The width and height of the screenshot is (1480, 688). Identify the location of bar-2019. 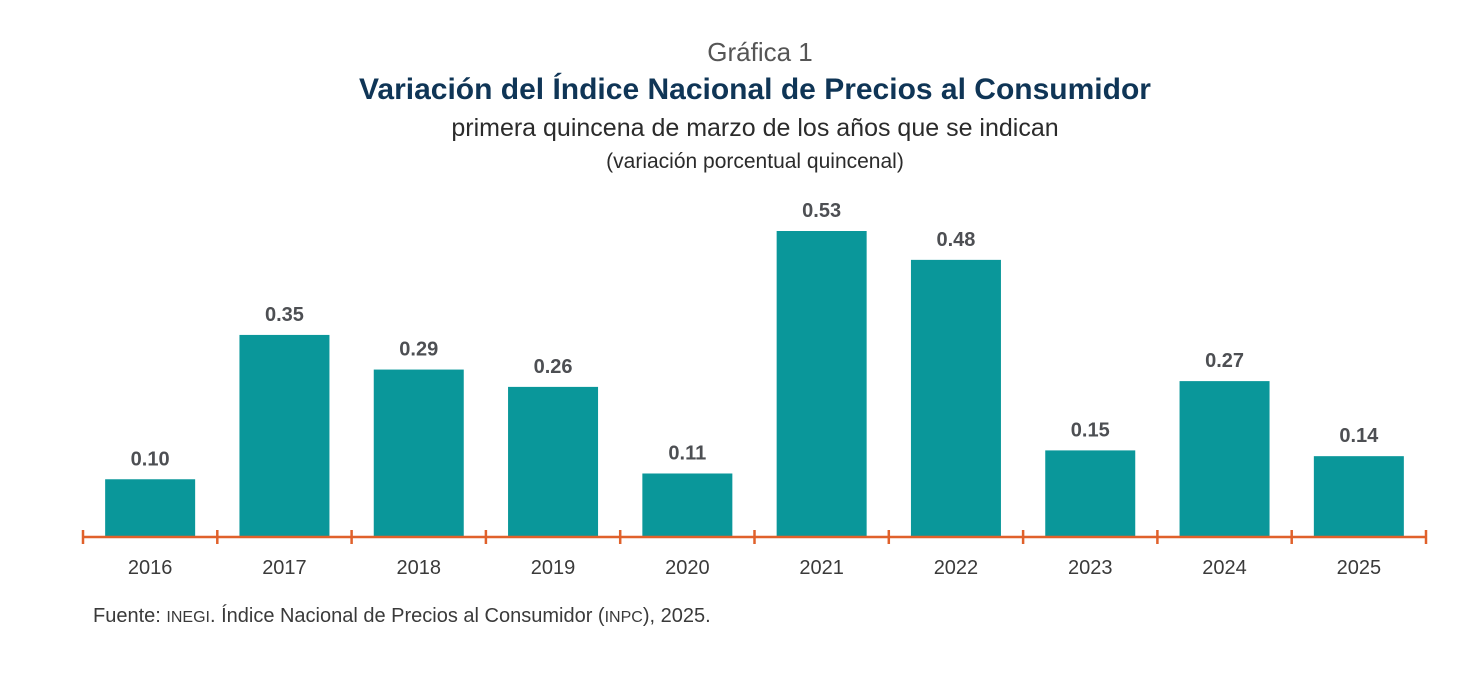
(553, 461).